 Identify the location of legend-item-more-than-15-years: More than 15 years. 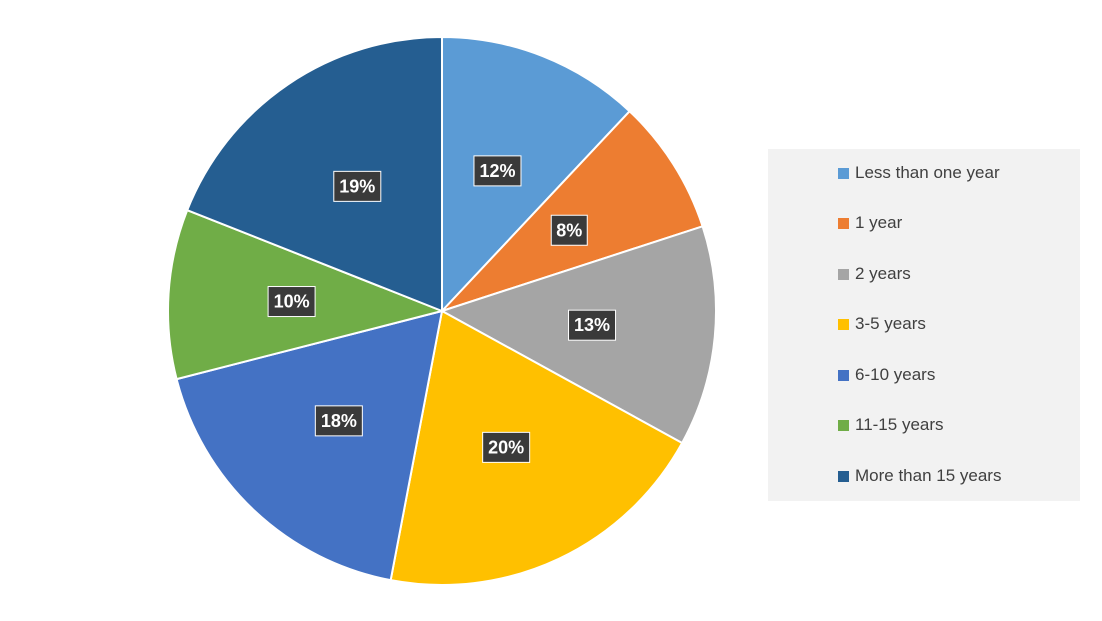
(919, 476).